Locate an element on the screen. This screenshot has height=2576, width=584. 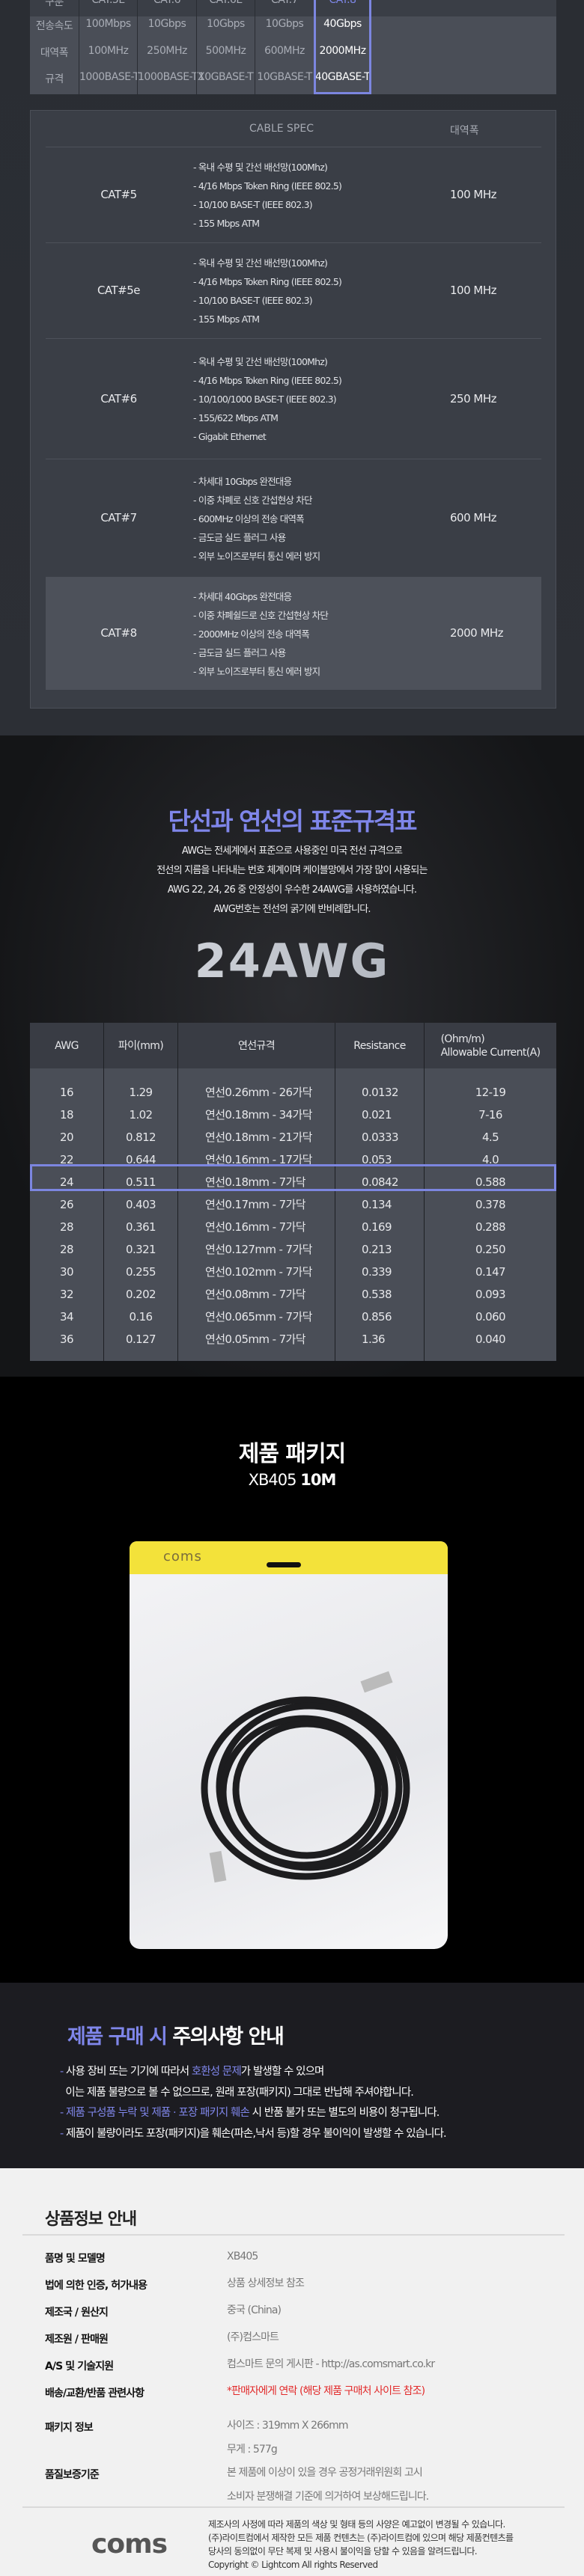
info-value-line: 중국 (China) is located at coordinates (254, 2310).